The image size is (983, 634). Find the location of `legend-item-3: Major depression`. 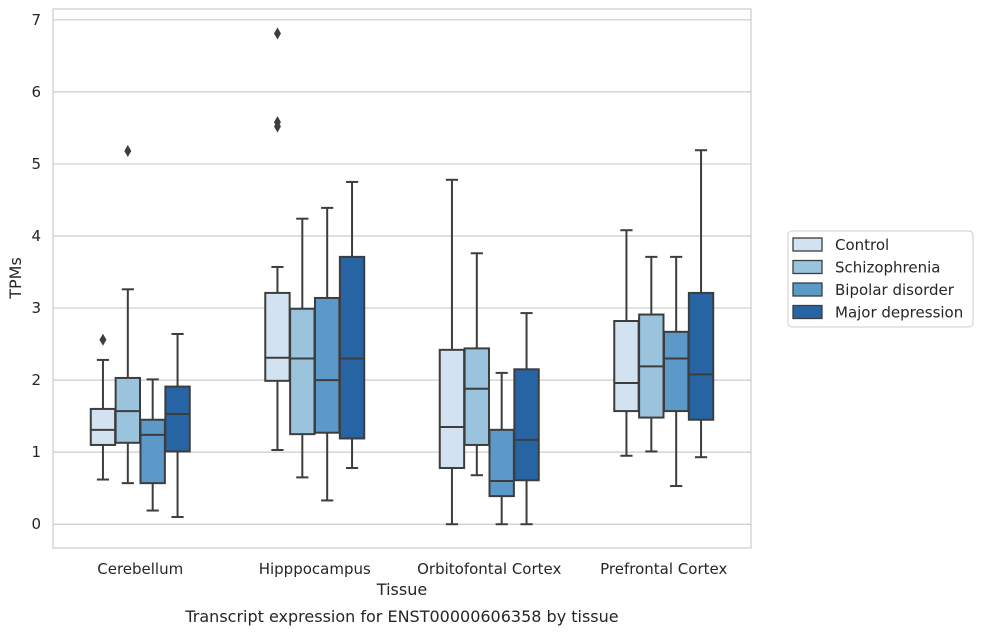

legend-item-3: Major depression is located at coordinates (877, 313).